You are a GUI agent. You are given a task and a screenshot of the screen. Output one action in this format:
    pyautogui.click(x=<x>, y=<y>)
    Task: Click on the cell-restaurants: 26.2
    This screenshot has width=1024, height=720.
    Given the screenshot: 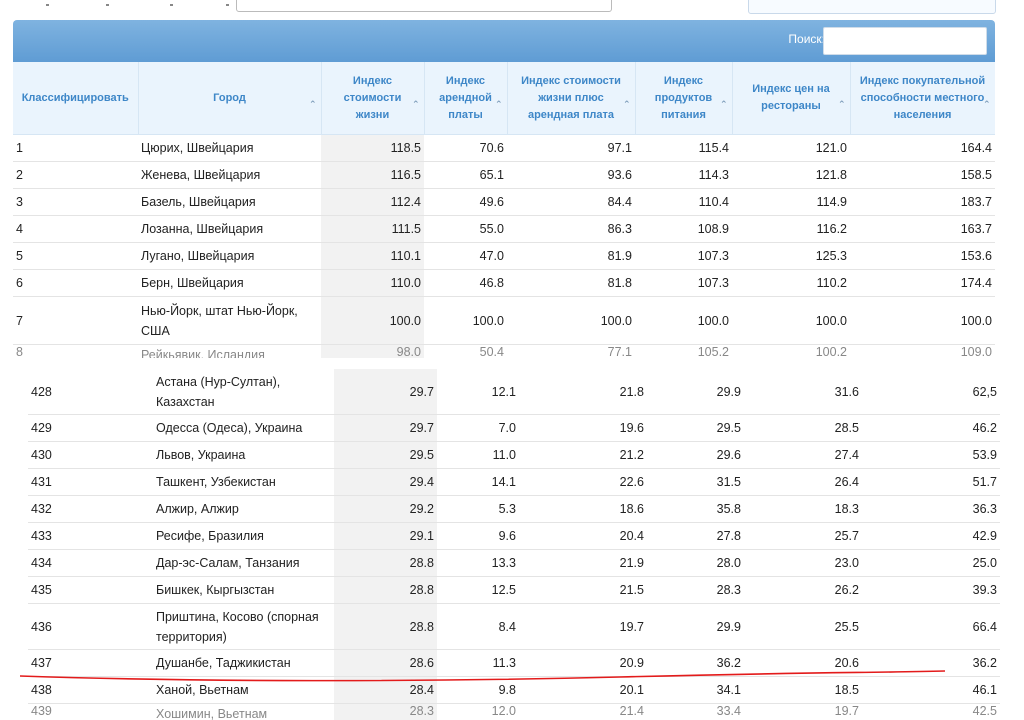 What is the action you would take?
    pyautogui.click(x=803, y=590)
    